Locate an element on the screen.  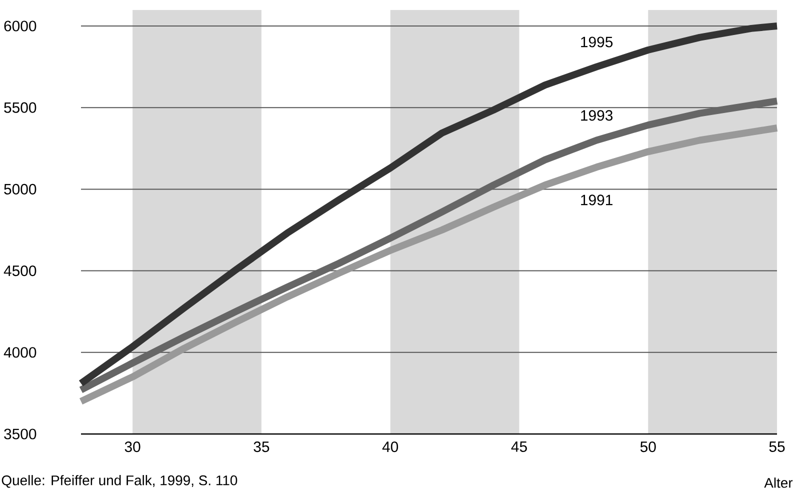
series-label: 1991 is located at coordinates (596, 200).